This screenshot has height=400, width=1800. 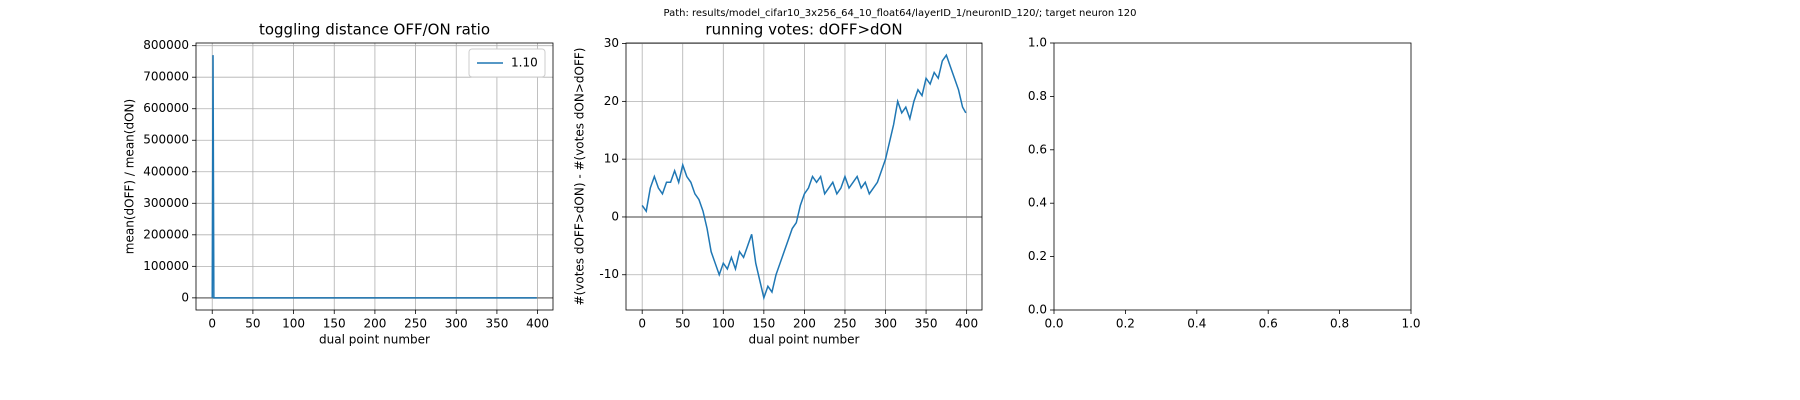 I want to click on y-tick-label: 0.6, so click(x=1037, y=149).